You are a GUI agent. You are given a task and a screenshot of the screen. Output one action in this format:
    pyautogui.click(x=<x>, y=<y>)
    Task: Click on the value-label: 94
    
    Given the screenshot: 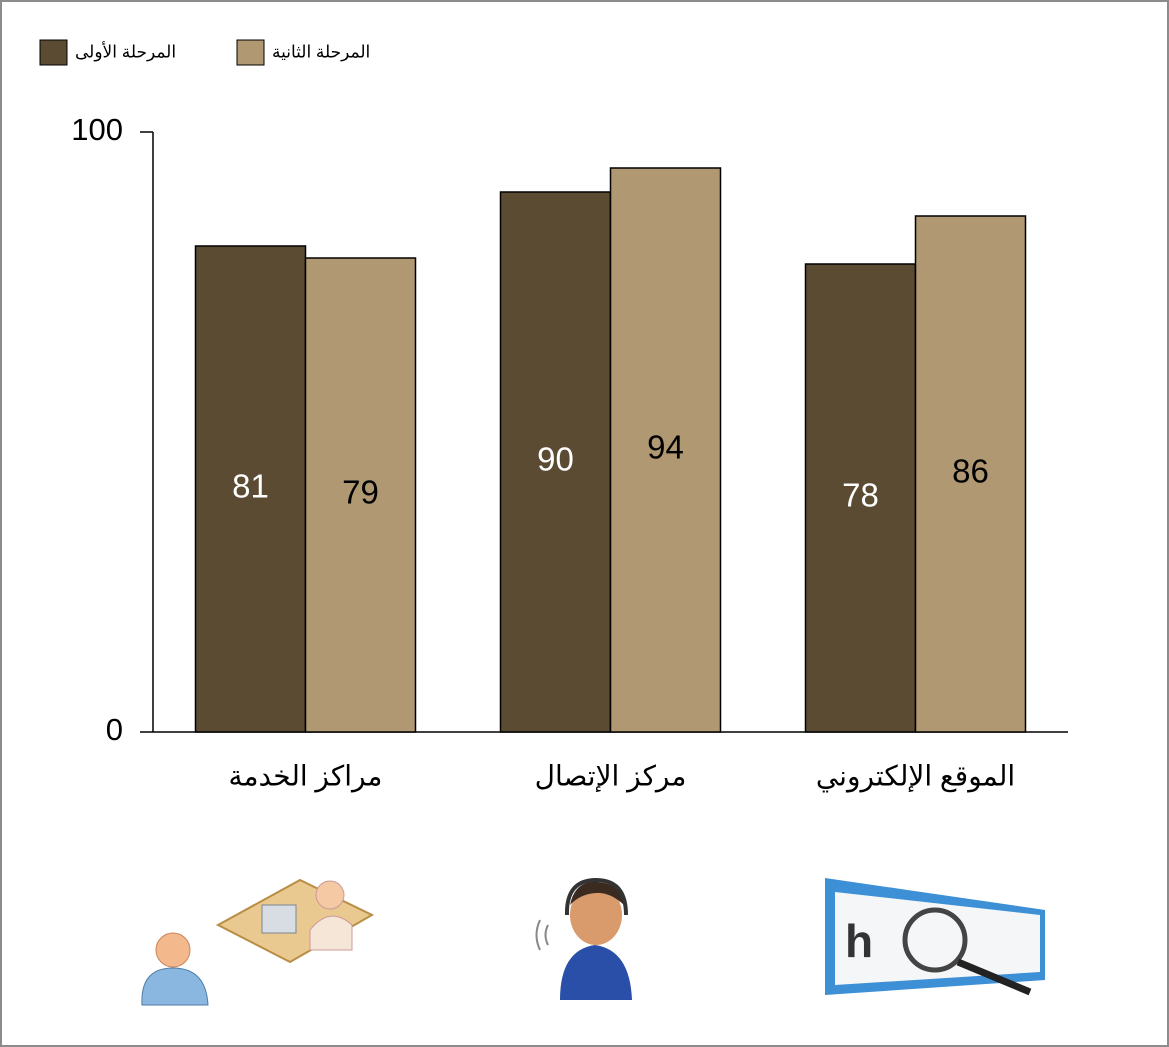 What is the action you would take?
    pyautogui.click(x=665, y=447)
    